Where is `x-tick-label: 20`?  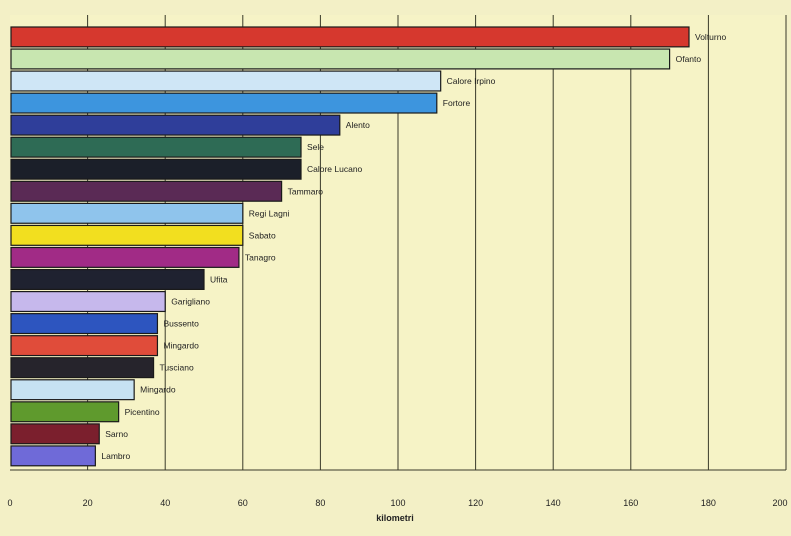
x-tick-label: 20 is located at coordinates (88, 503).